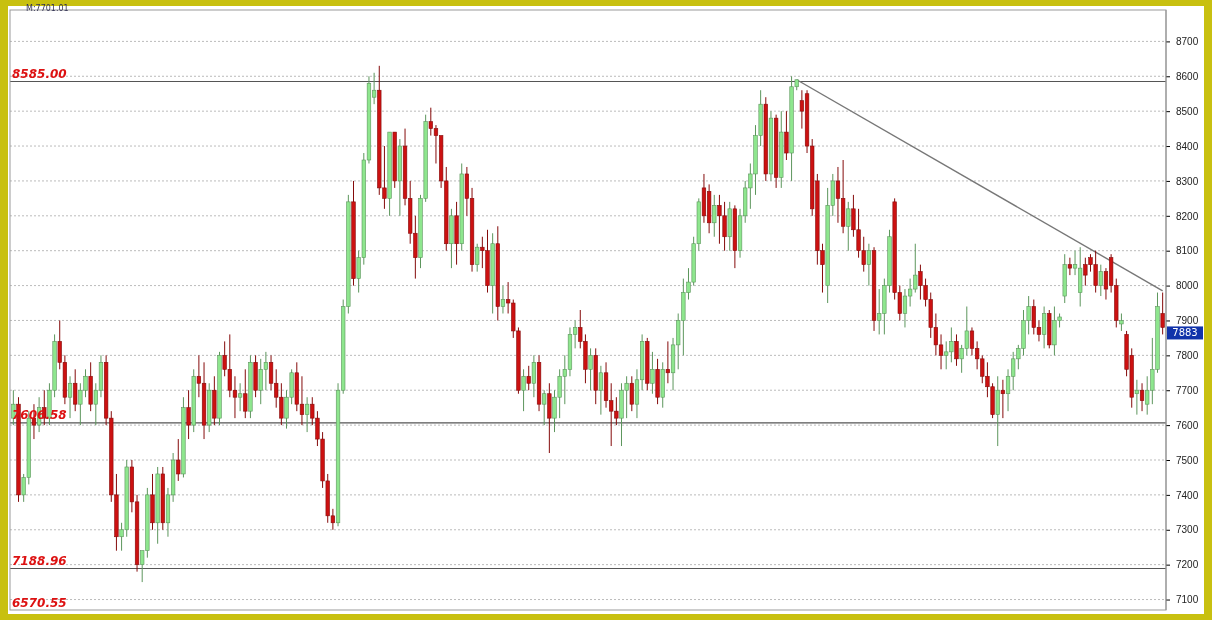 Image resolution: width=1212 pixels, height=620 pixels. Describe the element at coordinates (39, 560) in the screenshot. I see `ref-line-label: 7188.96` at that location.